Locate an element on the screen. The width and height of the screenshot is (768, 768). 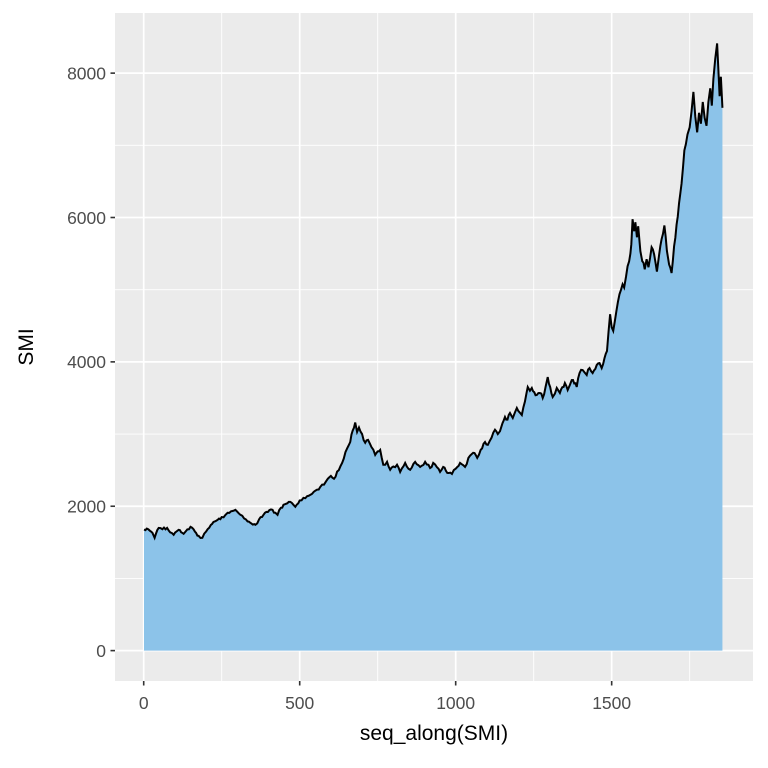
y-tick-label: 0 is located at coordinates (101, 651).